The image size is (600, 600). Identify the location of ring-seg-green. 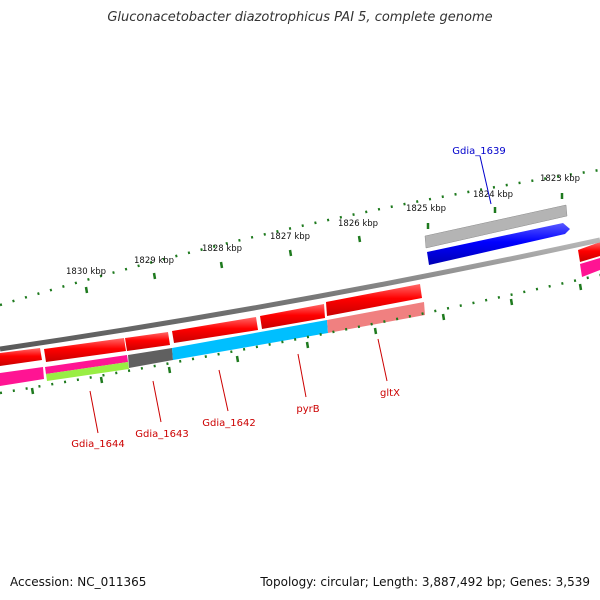
(87, 371).